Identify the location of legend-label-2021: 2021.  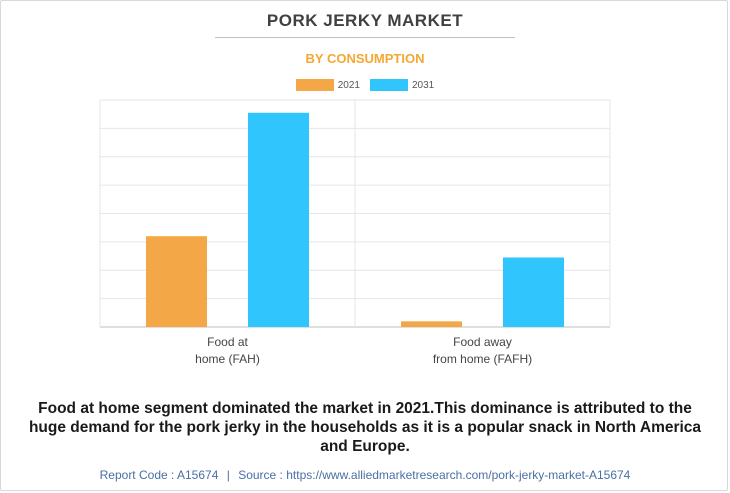
(348, 85).